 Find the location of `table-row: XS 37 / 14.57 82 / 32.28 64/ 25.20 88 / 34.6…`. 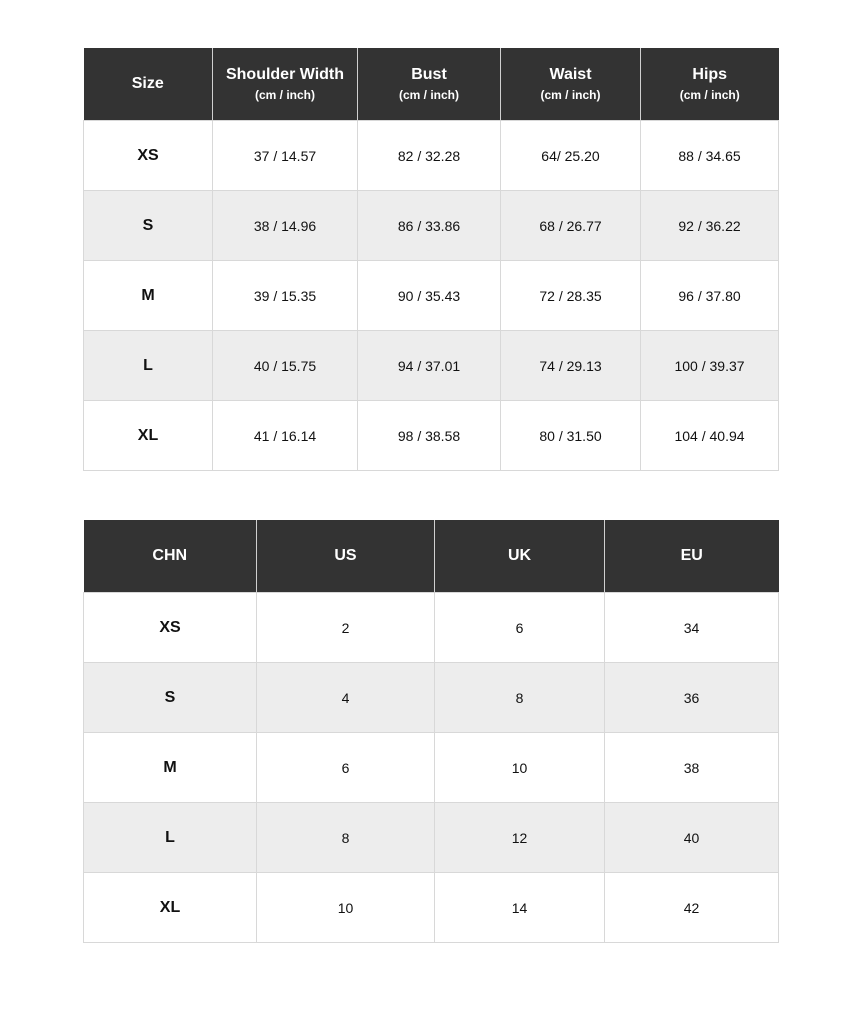

table-row: XS 37 / 14.57 82 / 32.28 64/ 25.20 88 / 34.6… is located at coordinates (431, 155).